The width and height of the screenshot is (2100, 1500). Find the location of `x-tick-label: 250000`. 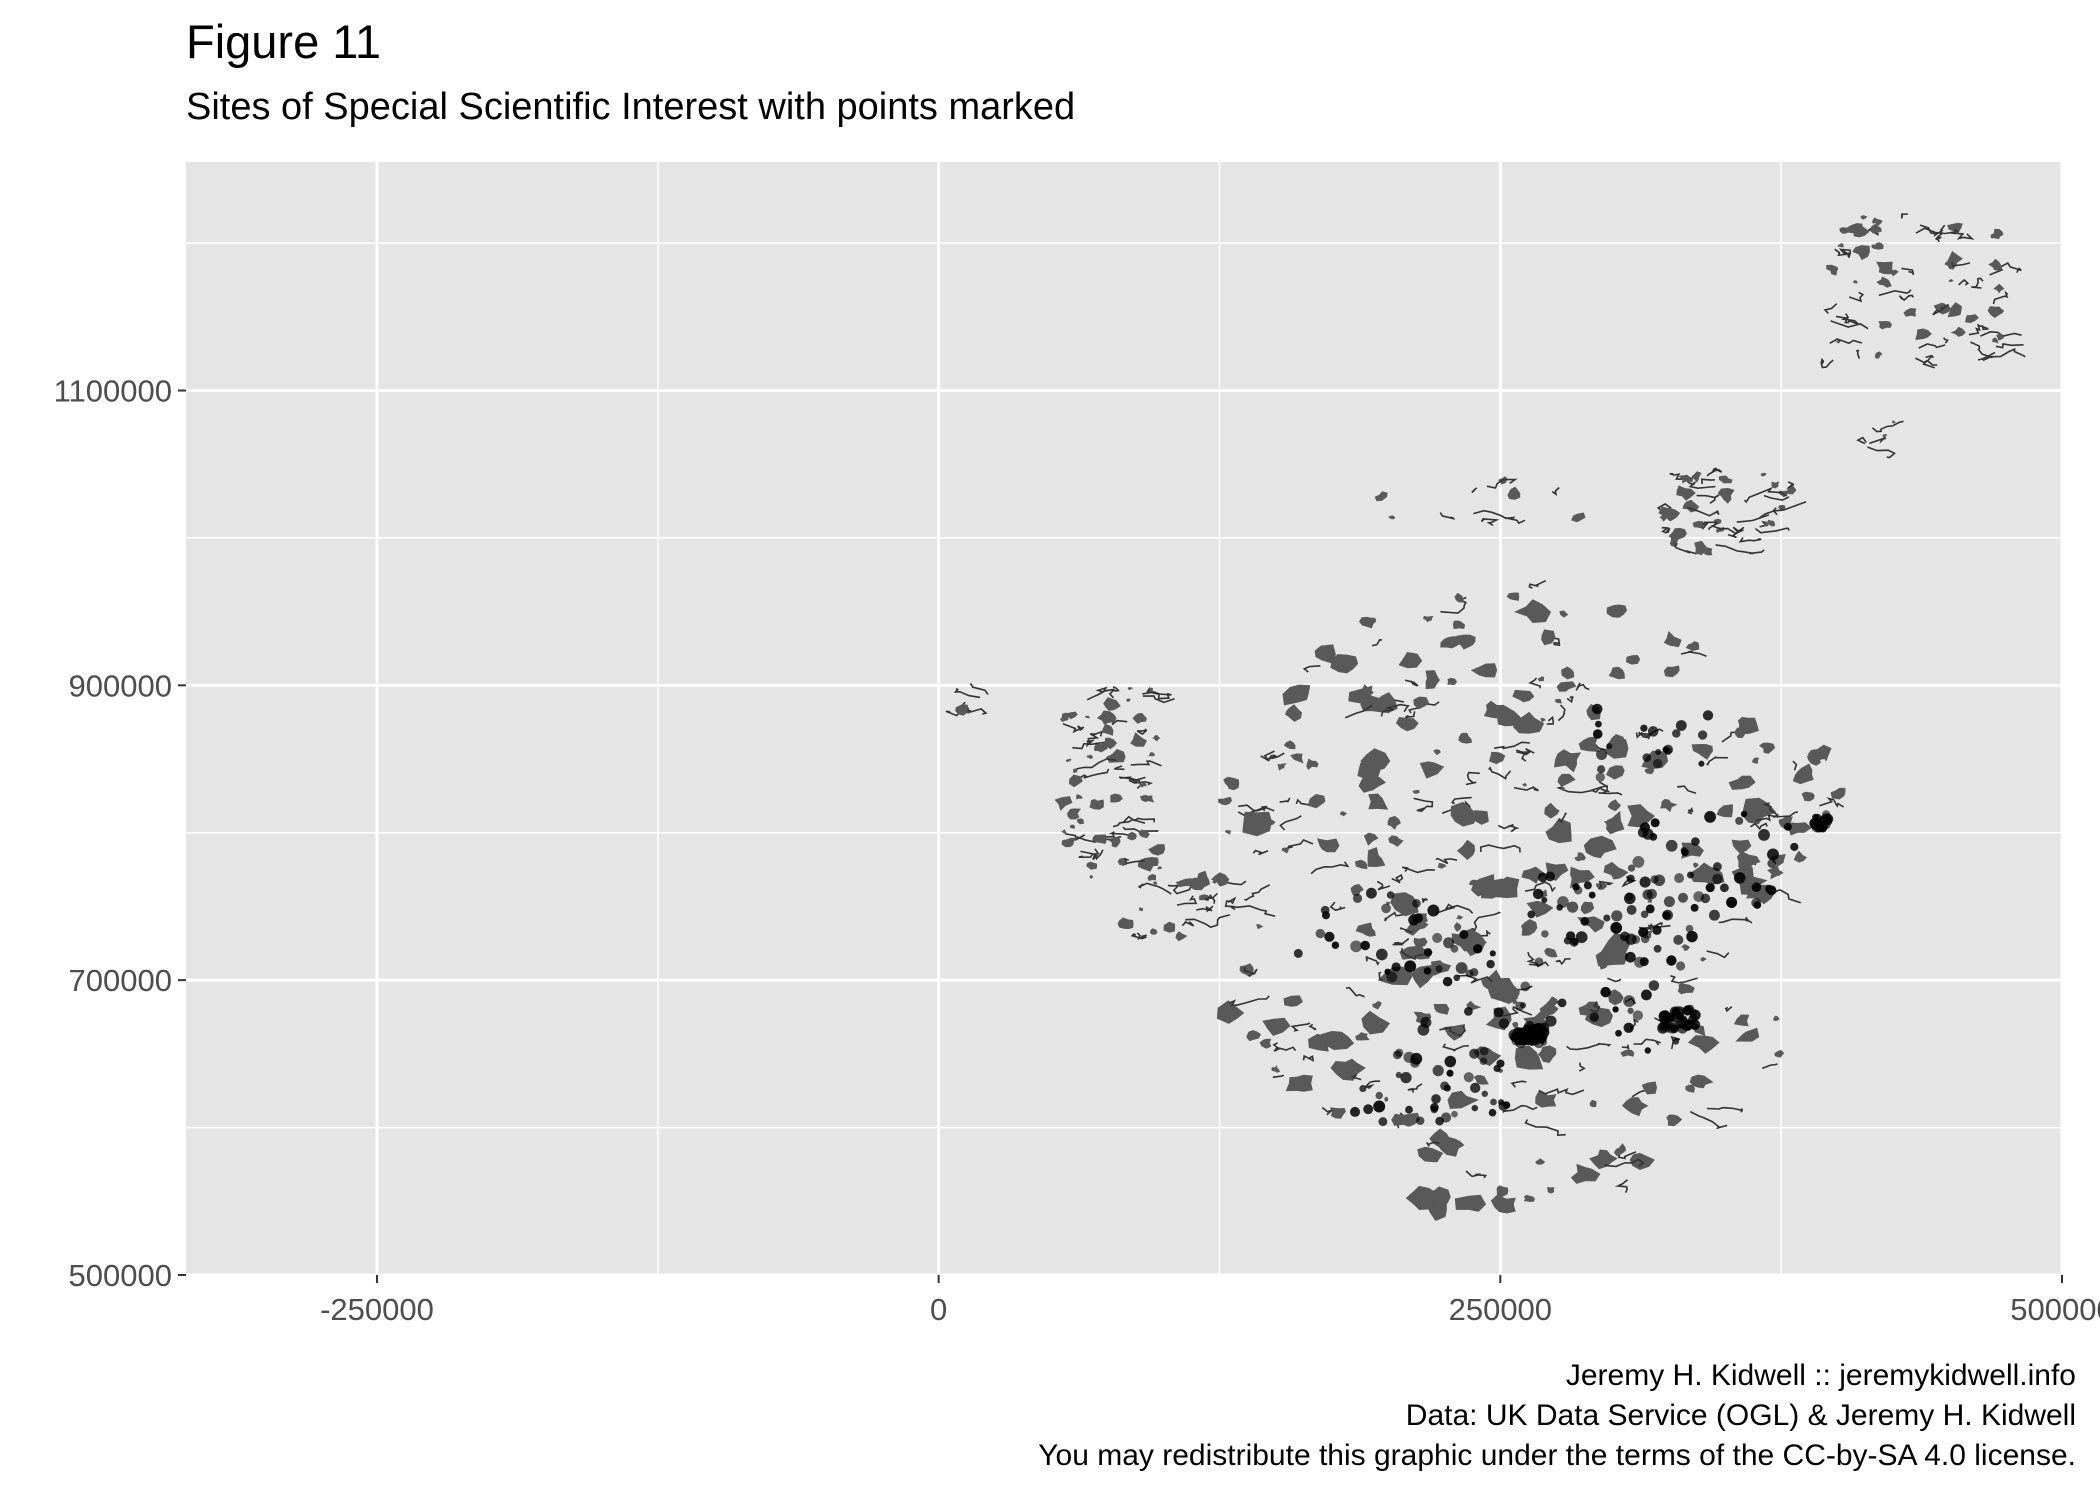

x-tick-label: 250000 is located at coordinates (1500, 1309).